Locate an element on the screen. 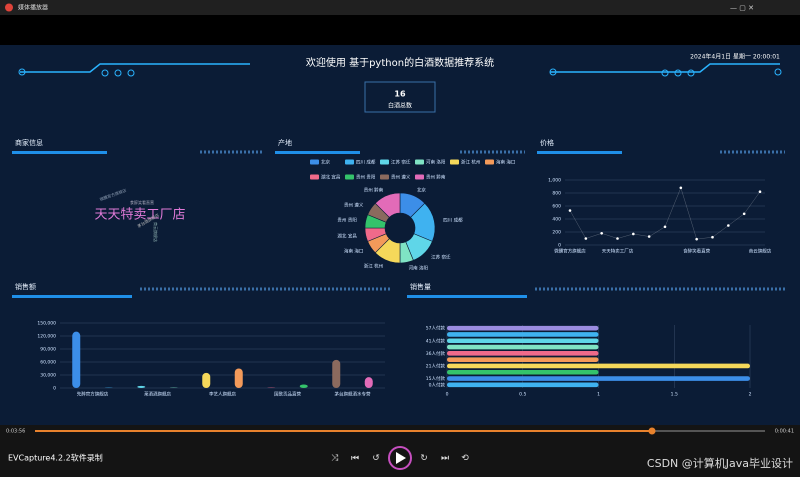  legend-label: 湖北 宜昌 is located at coordinates (330, 177).